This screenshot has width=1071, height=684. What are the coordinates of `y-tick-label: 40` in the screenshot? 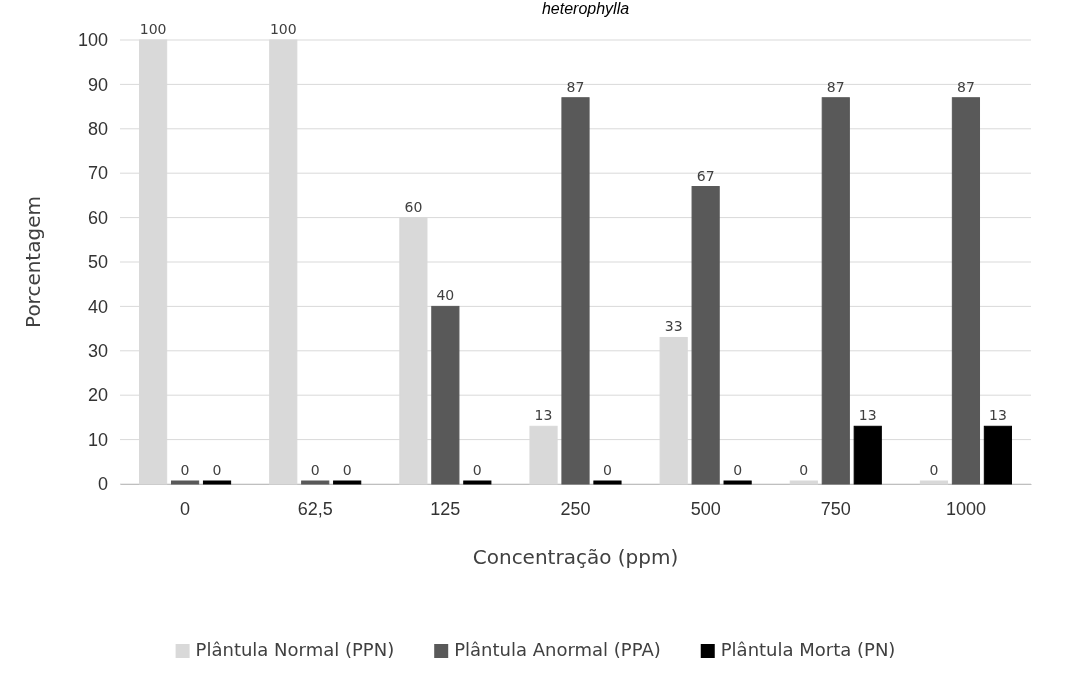 It's located at (97, 306).